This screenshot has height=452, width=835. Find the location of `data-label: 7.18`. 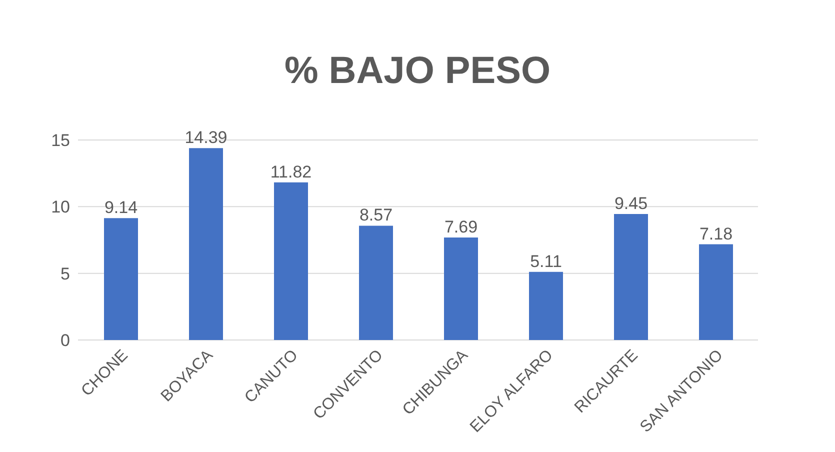

data-label: 7.18 is located at coordinates (716, 234).